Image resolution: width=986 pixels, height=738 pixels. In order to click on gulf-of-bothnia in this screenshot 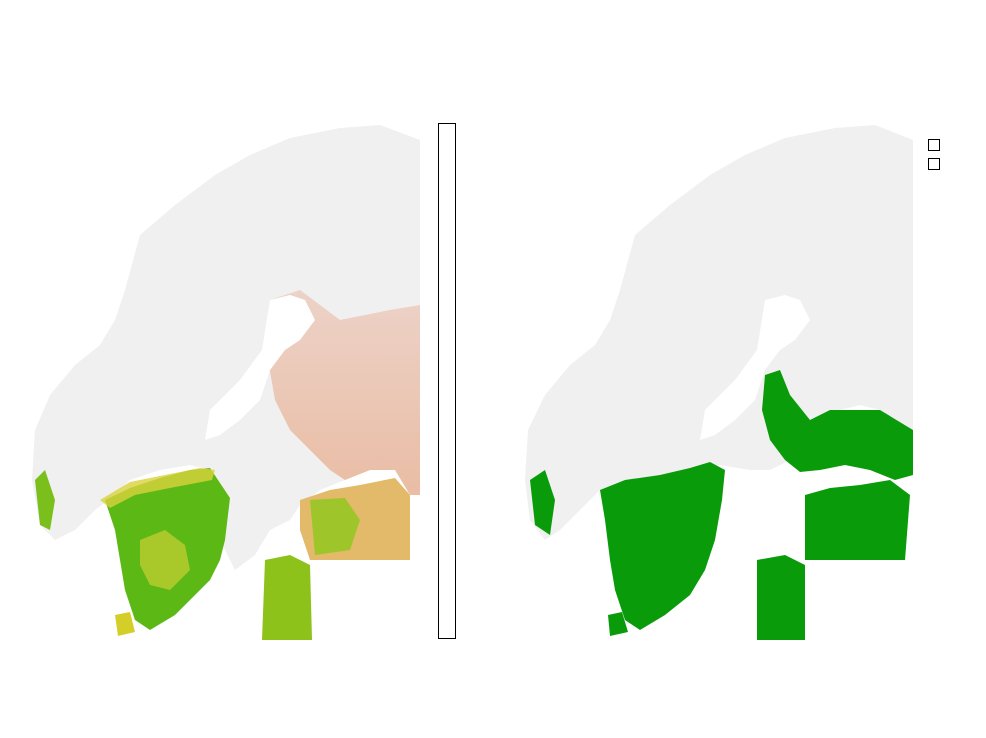, I will do `click(260, 367)`.